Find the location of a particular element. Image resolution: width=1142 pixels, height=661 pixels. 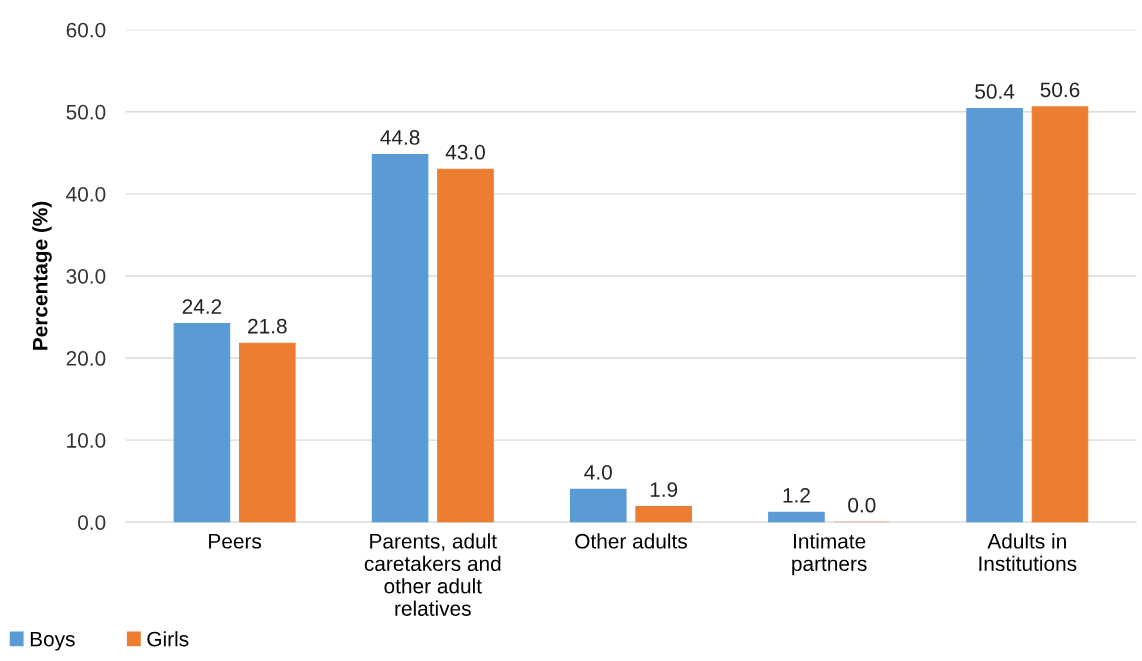

data-label: 4.0 is located at coordinates (598, 472).